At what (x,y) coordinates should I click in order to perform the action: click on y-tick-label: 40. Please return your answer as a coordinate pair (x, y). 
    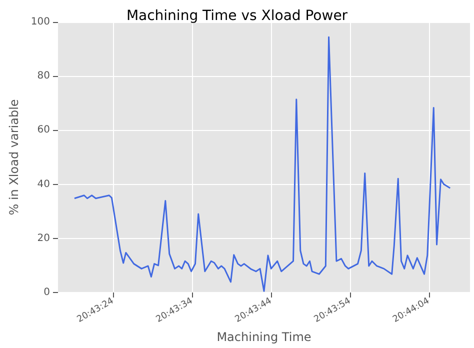
    Looking at the image, I should click on (43, 184).